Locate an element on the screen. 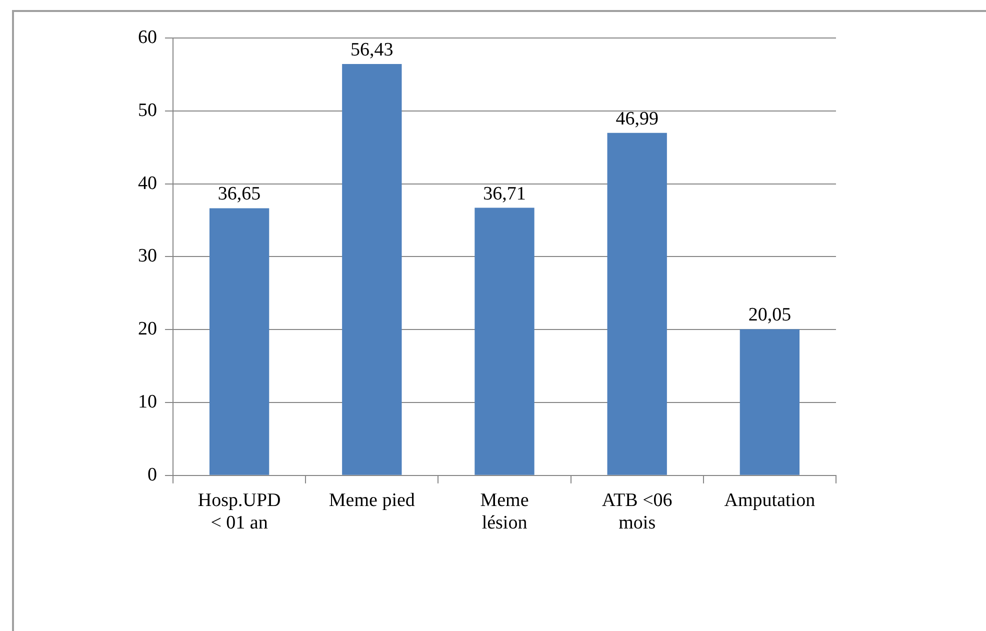 This screenshot has height=631, width=986. data-label: 20,05 is located at coordinates (770, 315).